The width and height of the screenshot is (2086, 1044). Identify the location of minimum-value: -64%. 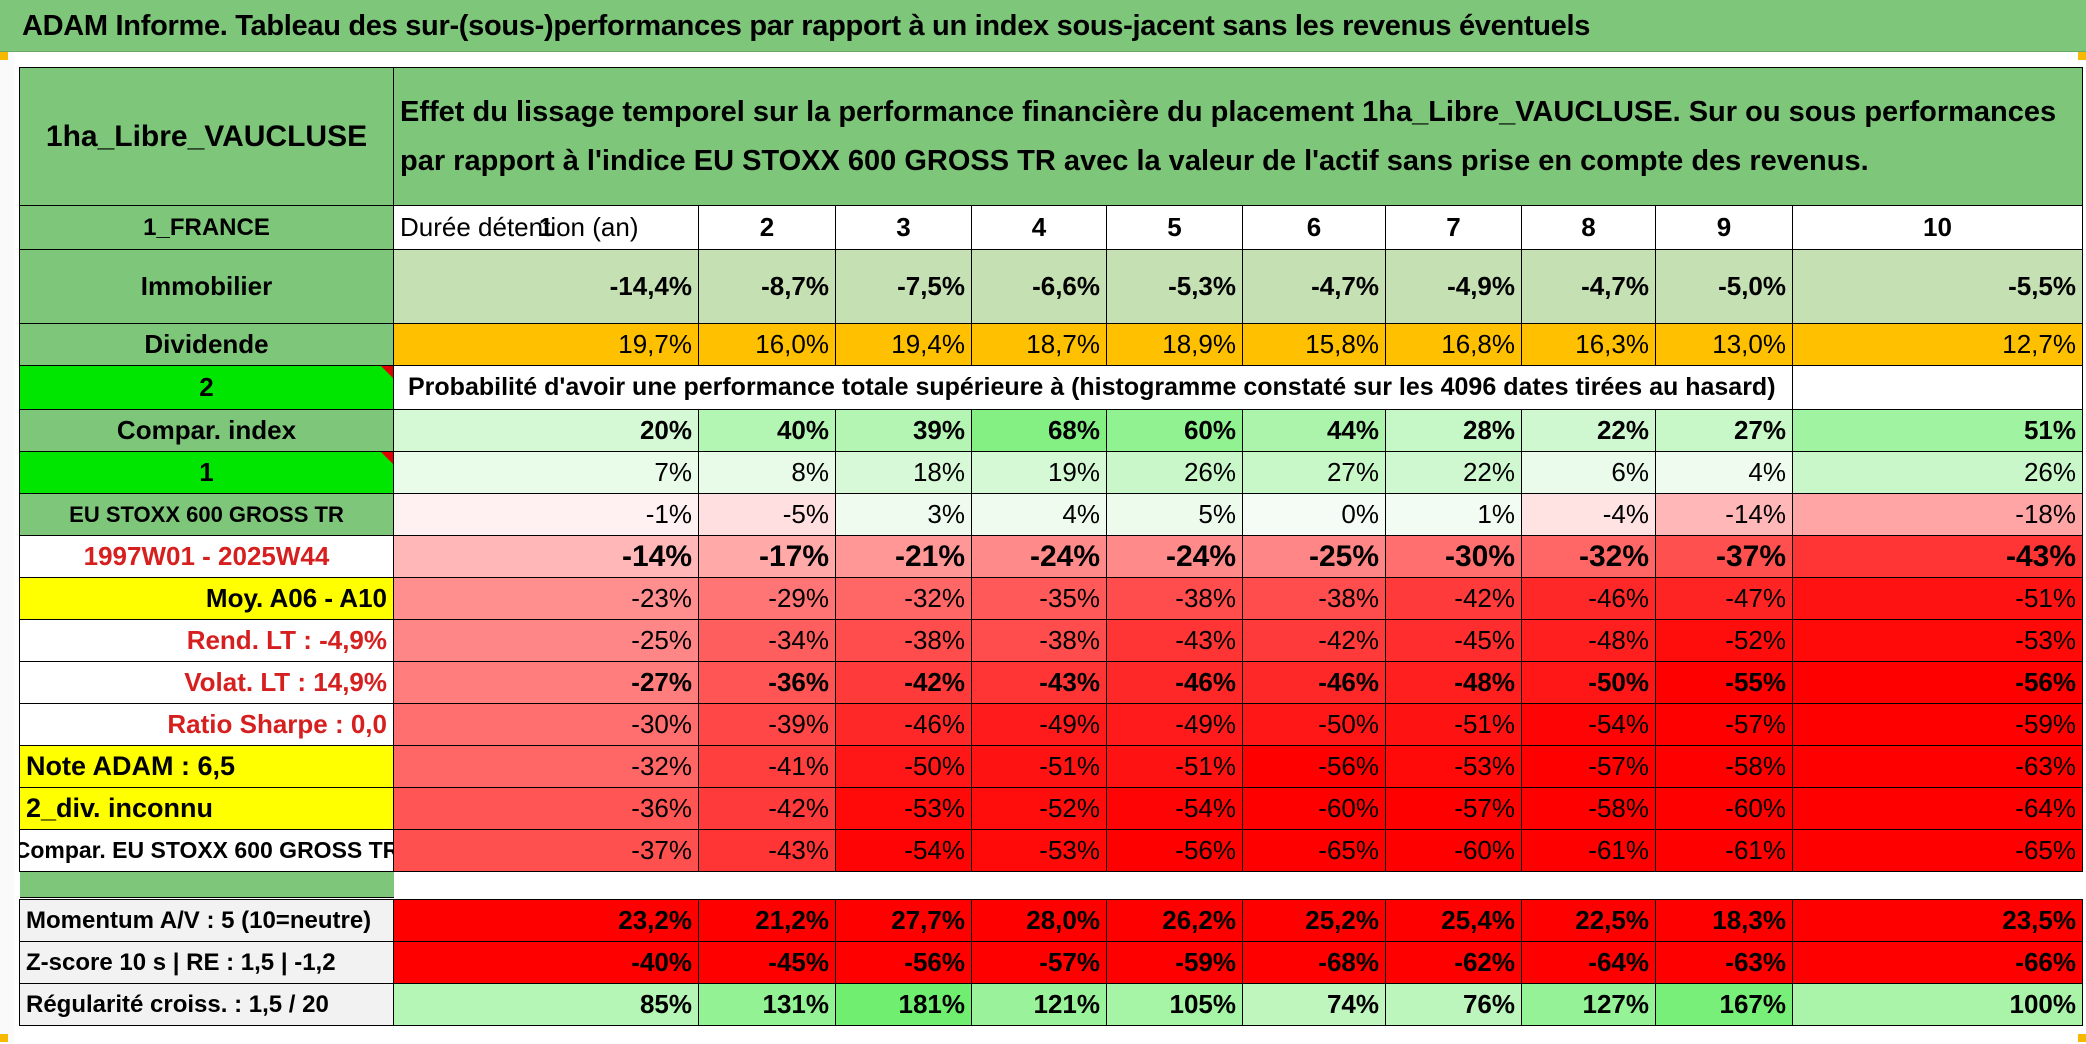
(1589, 963).